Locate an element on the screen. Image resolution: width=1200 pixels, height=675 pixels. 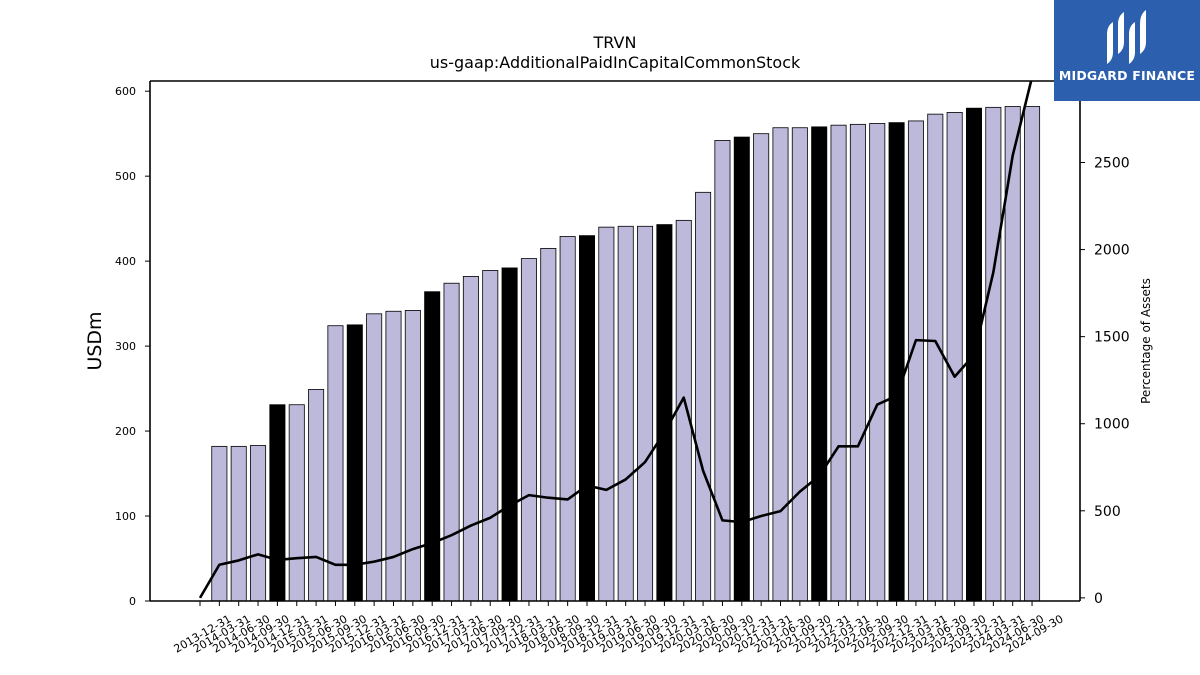
y2-axis-label: Percentage of Assets is located at coordinates (1146, 341).